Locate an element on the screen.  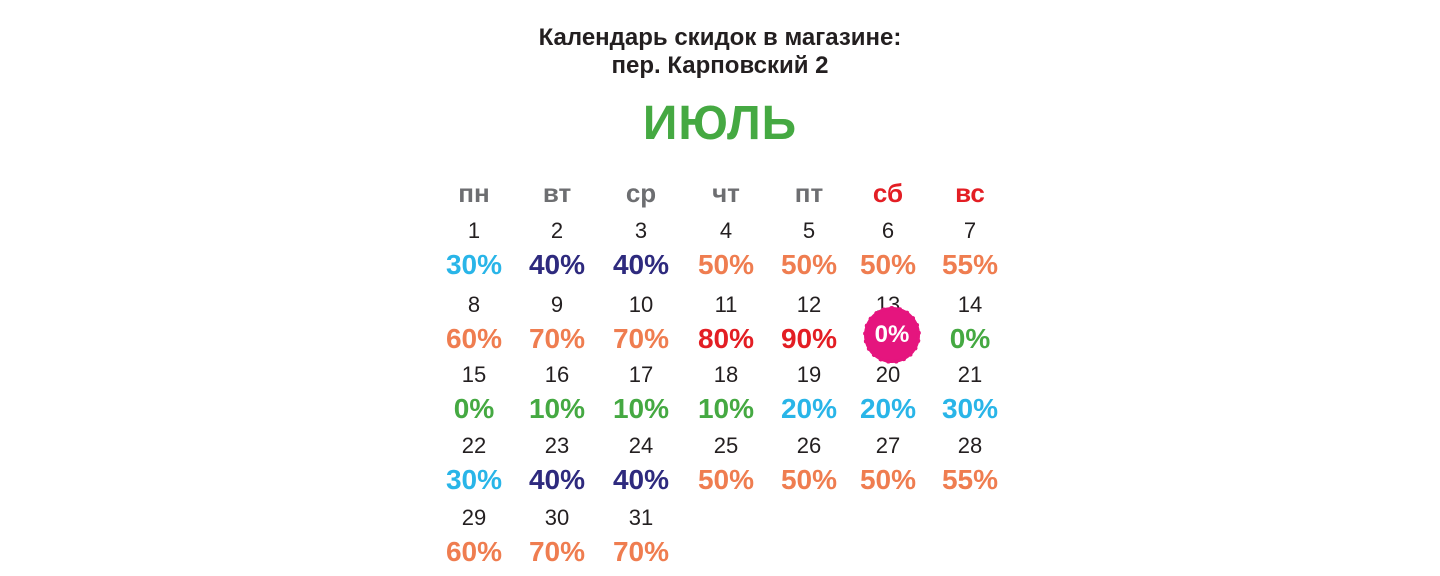
day-number: 4 is located at coordinates (726, 230).